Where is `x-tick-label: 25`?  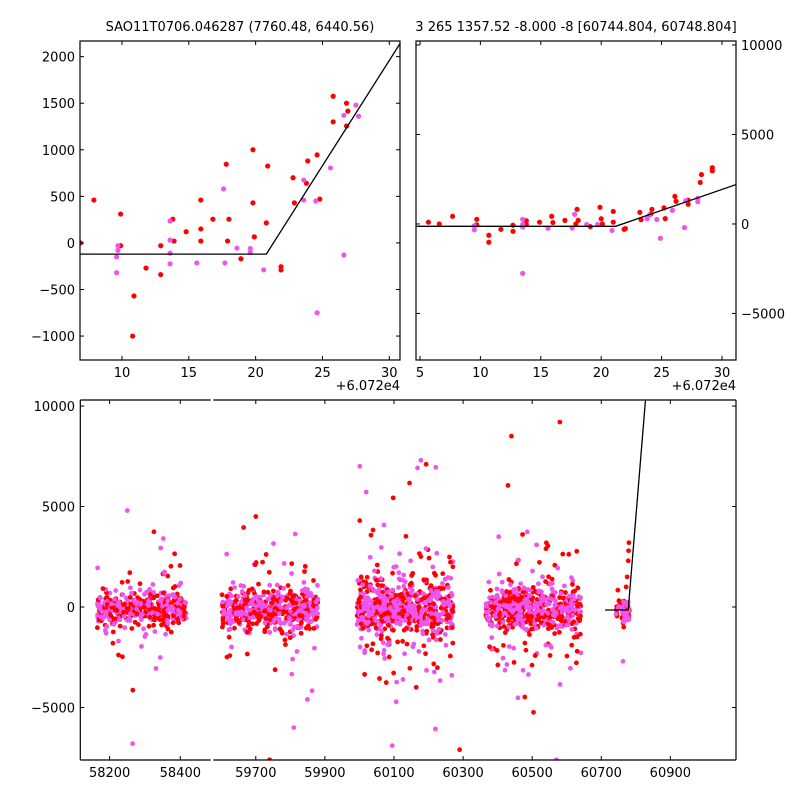
x-tick-label: 25 is located at coordinates (661, 373).